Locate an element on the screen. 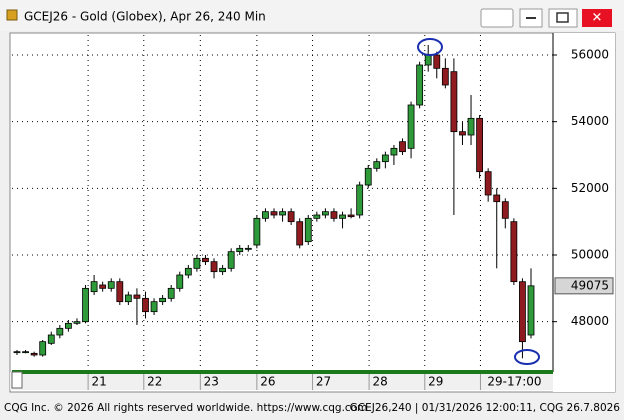 The width and height of the screenshot is (624, 420). footer-bg is located at coordinates (312, 407).